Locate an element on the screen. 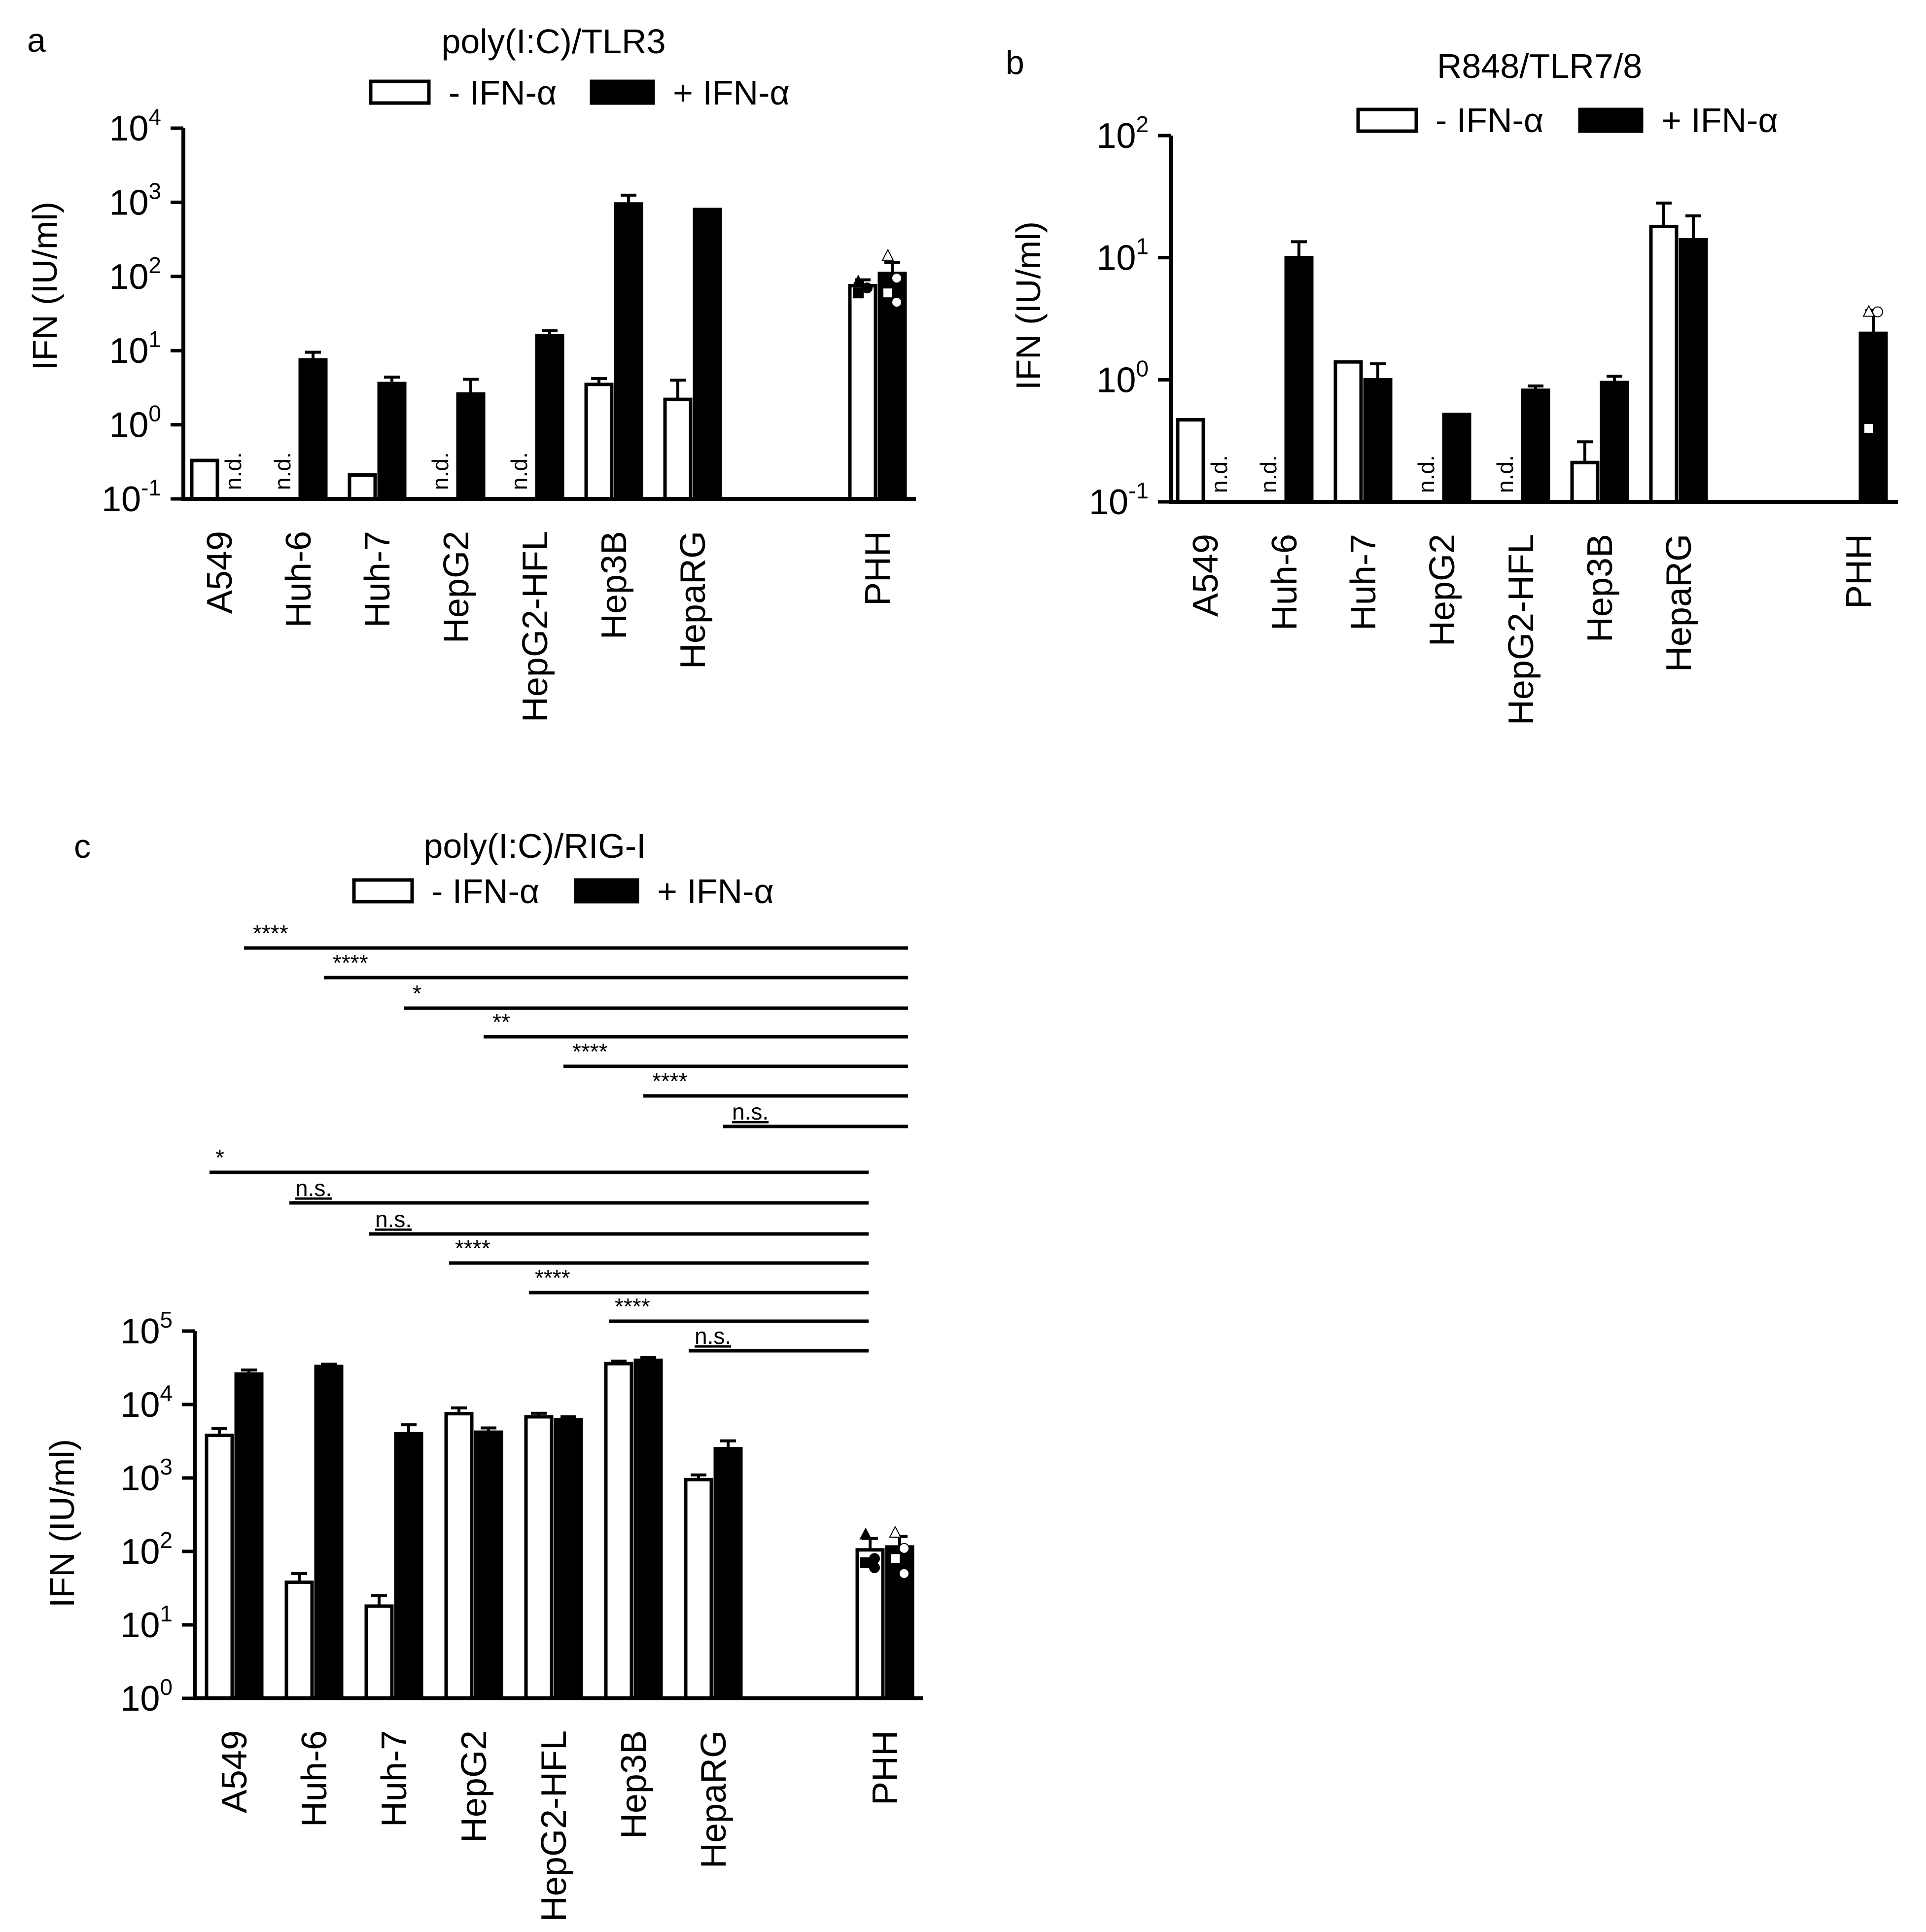 Image resolution: width=1926 pixels, height=1932 pixels. y-axis-title-c: IFN (IU/ml) is located at coordinates (62, 1523).